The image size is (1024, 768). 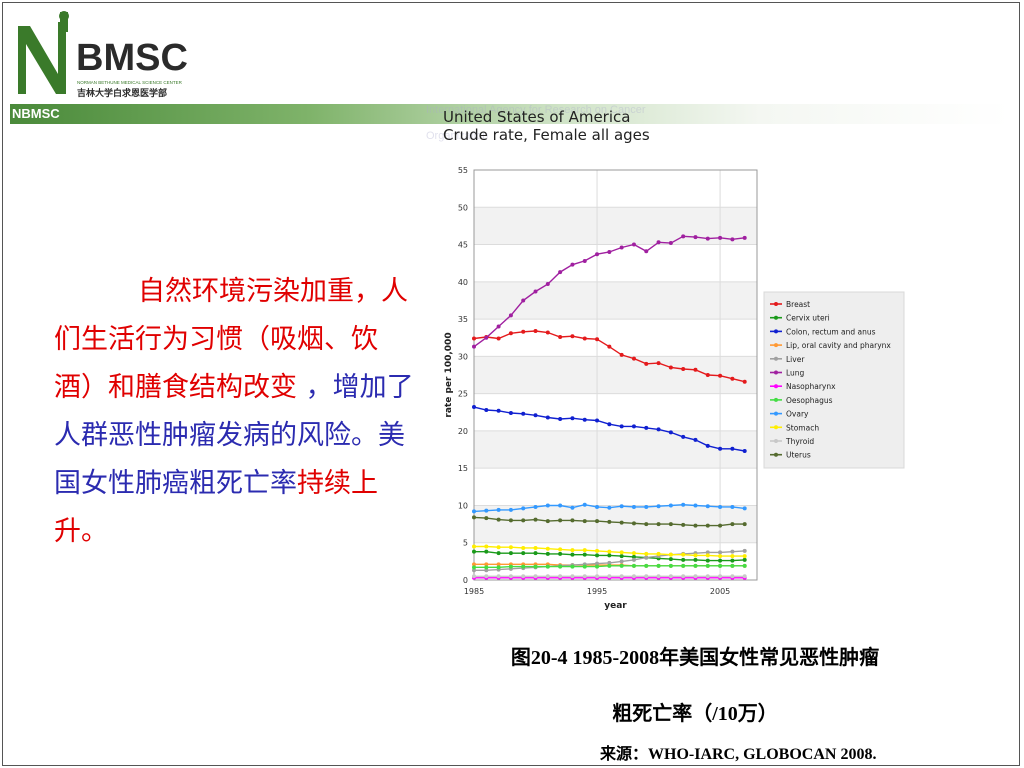 I want to click on legend-label: Nasopharynx, so click(x=811, y=386).